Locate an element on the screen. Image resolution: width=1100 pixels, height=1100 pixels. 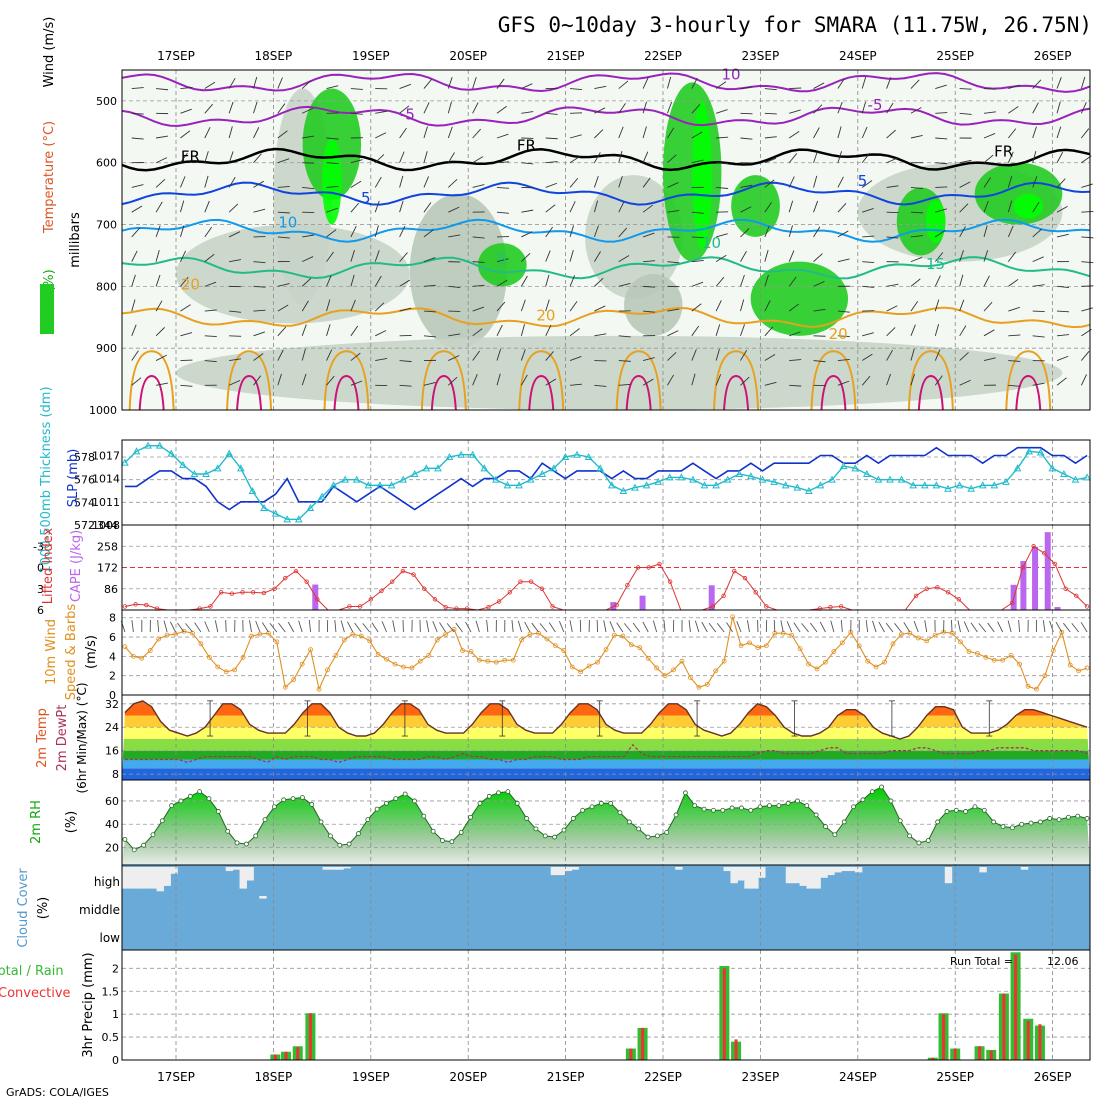
cloud-background is located at coordinates (606, 907).